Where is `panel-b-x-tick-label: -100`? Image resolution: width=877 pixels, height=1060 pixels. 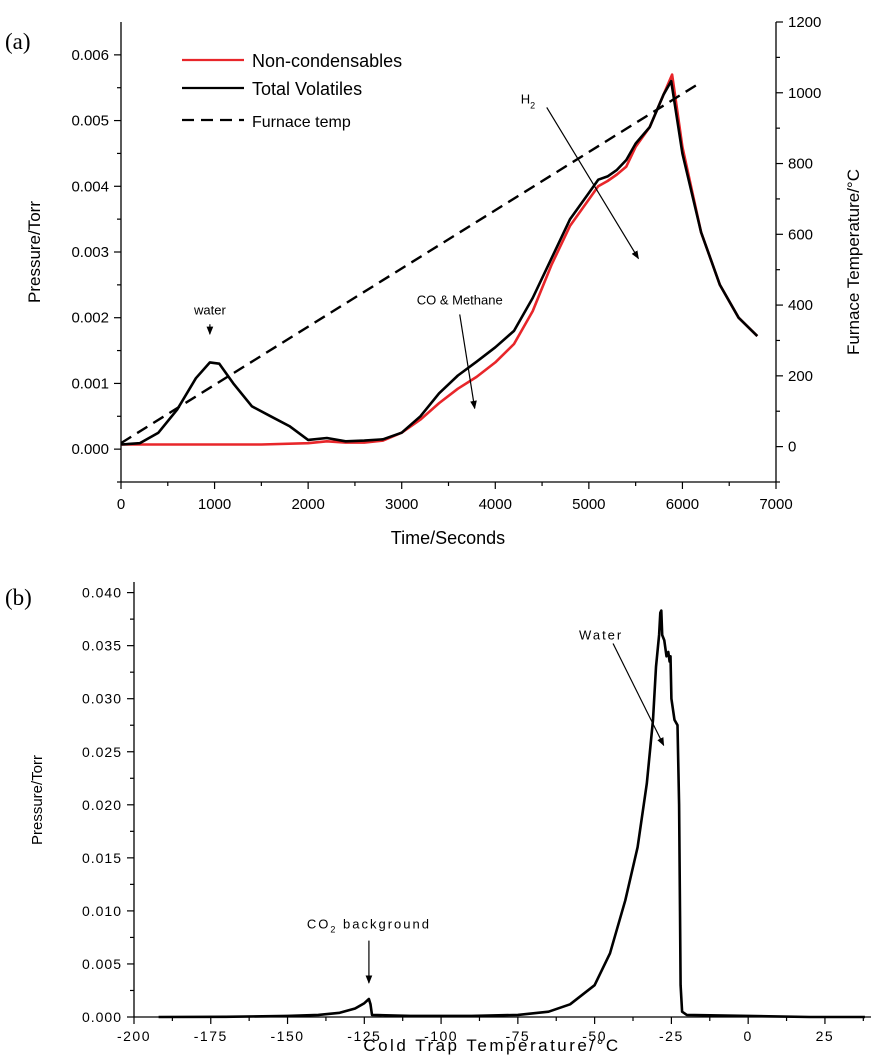 panel-b-x-tick-label: -100 is located at coordinates (441, 1036).